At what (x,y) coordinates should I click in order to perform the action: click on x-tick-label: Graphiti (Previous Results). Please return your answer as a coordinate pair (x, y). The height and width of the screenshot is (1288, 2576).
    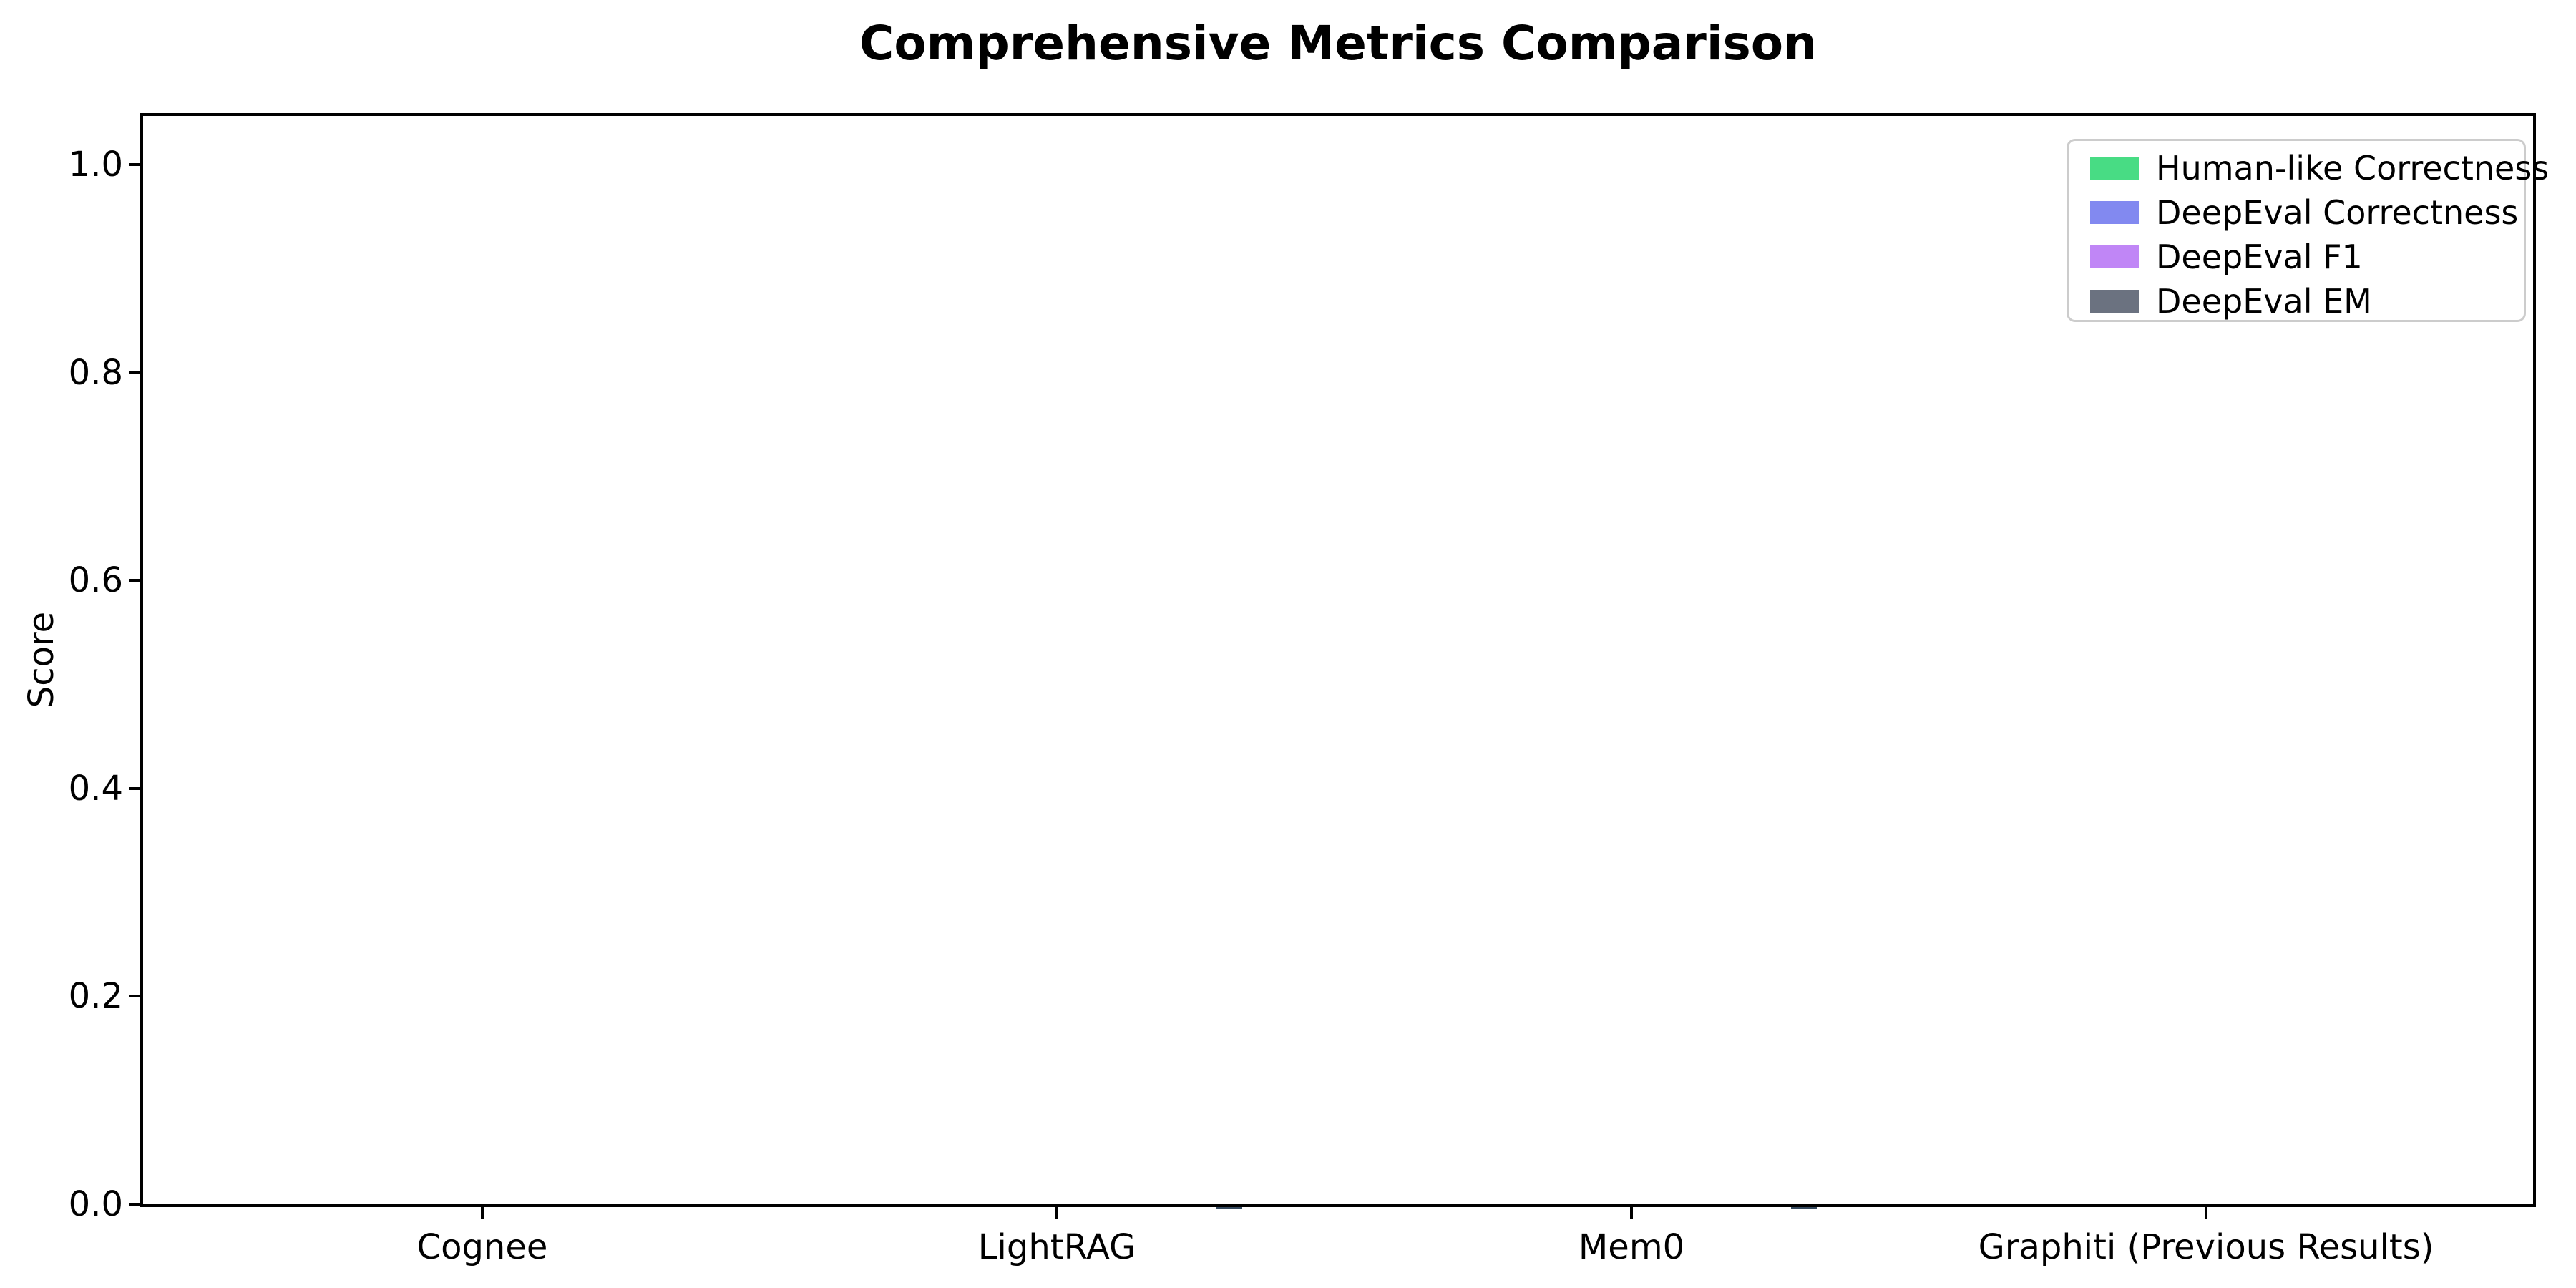
    Looking at the image, I should click on (2206, 1247).